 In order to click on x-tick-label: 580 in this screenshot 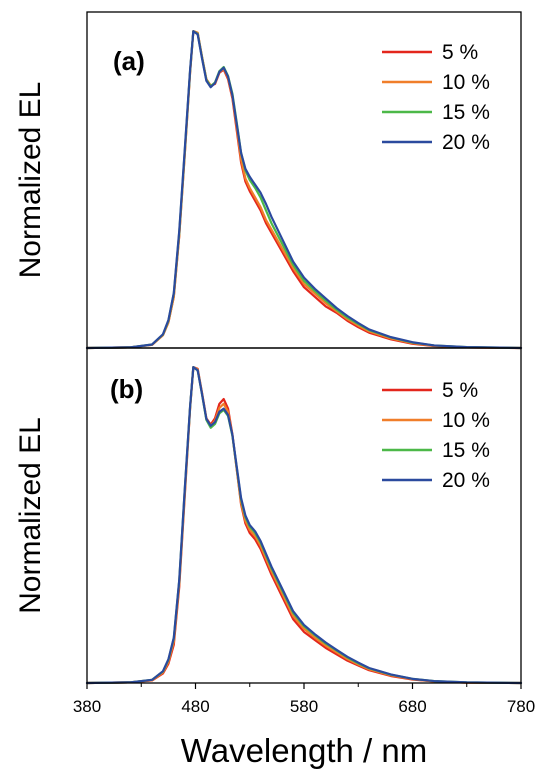, I will do `click(304, 706)`.